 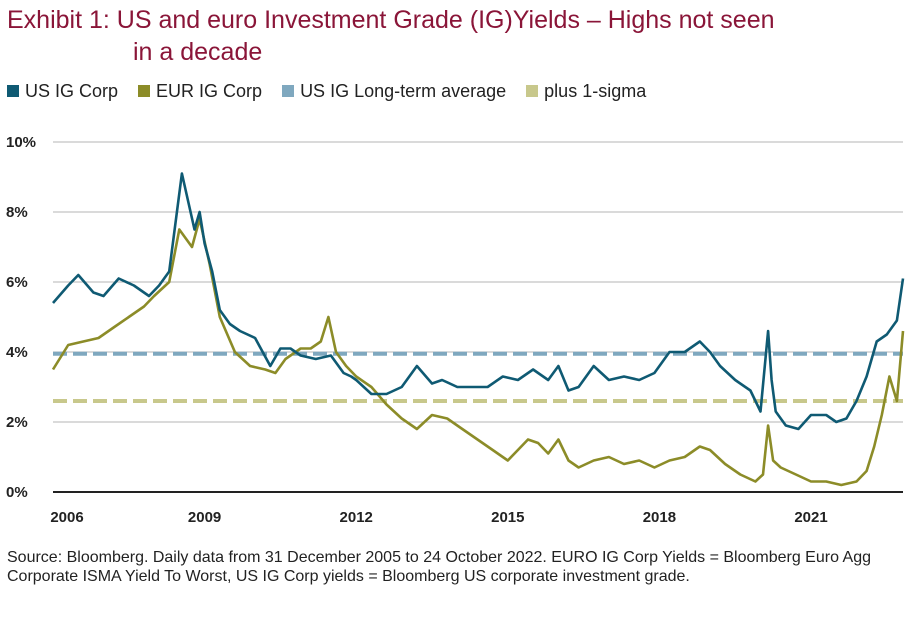 What do you see at coordinates (72, 90) in the screenshot?
I see `legend-label-us: US IG Corp` at bounding box center [72, 90].